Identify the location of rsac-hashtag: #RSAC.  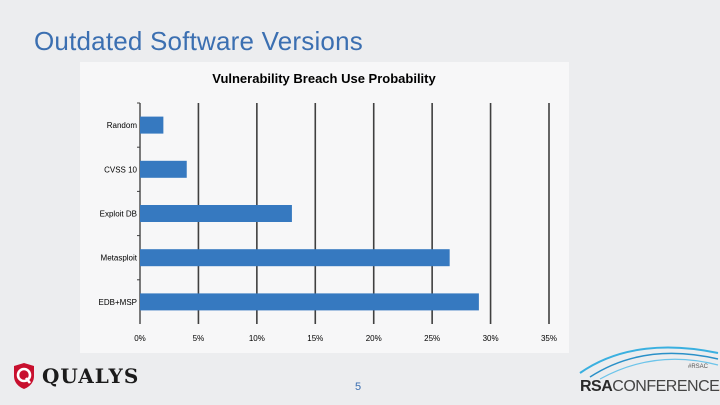
(698, 367).